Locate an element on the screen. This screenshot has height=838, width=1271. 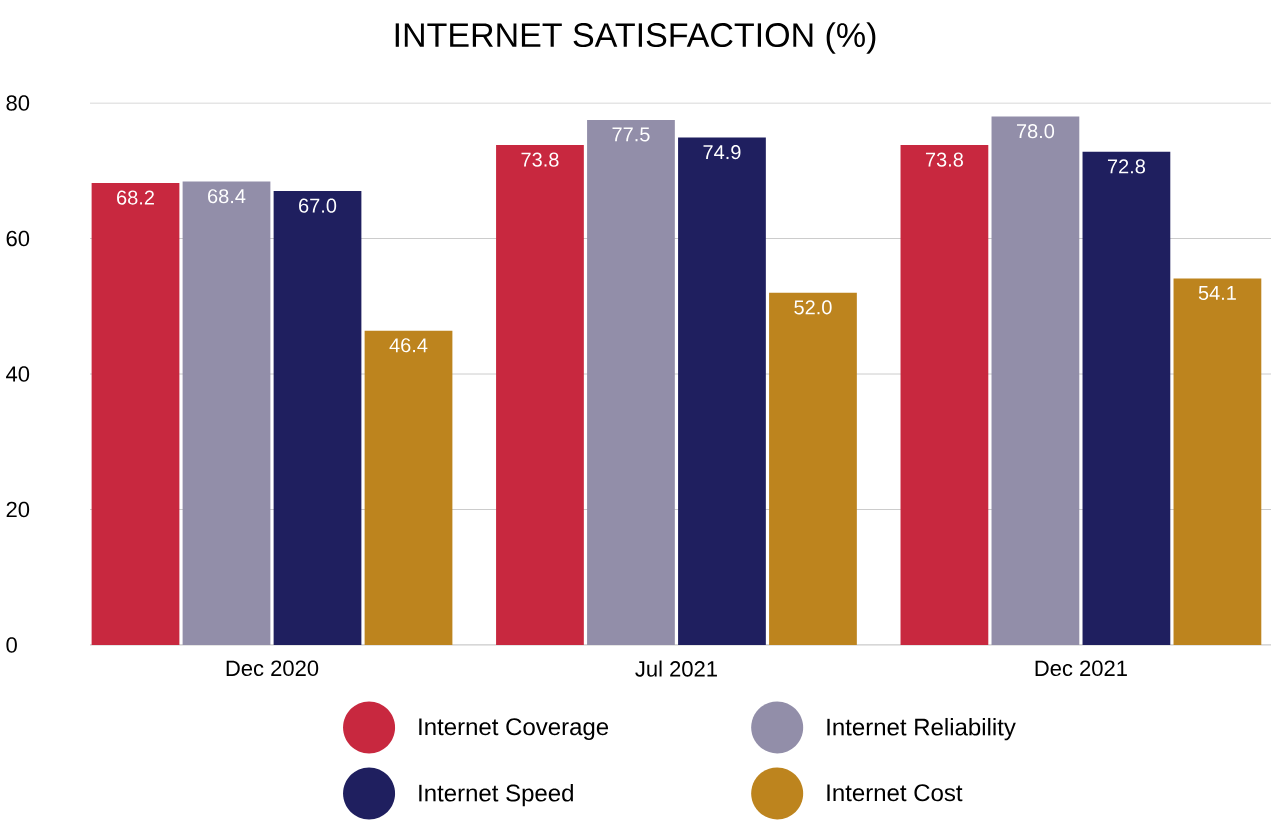
data-label: 68.4 is located at coordinates (227, 196).